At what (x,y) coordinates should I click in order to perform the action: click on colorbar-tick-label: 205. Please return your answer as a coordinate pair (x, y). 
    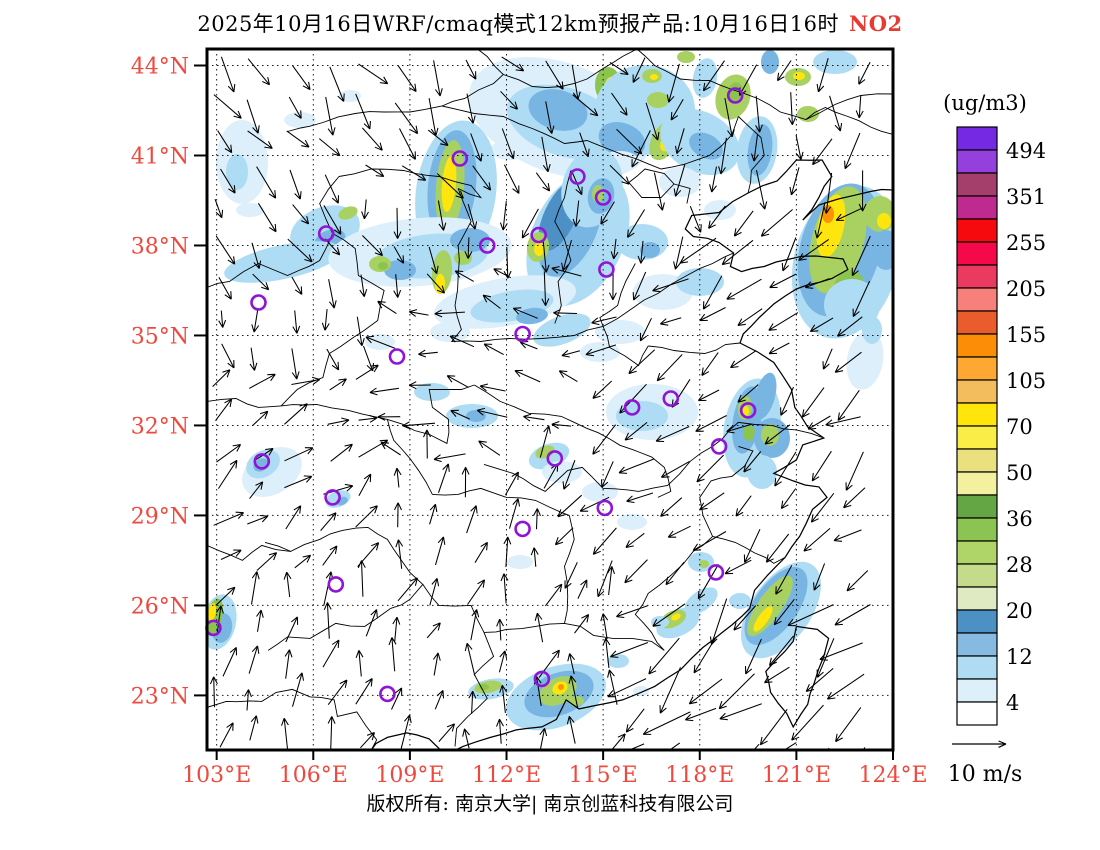
    Looking at the image, I should click on (1026, 289).